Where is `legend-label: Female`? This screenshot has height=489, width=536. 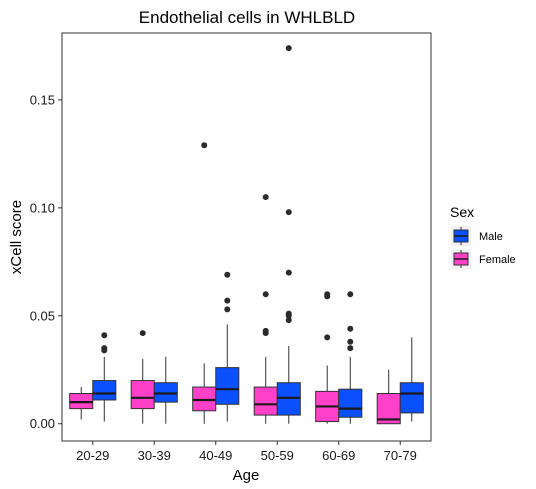
legend-label: Female is located at coordinates (497, 260).